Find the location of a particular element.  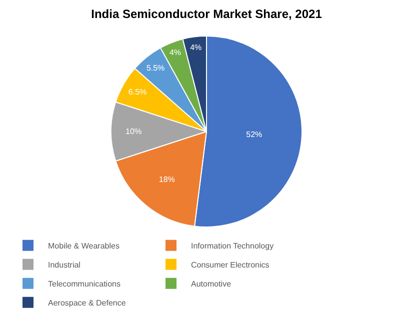

legend-label: Mobile & Wearables is located at coordinates (84, 245).